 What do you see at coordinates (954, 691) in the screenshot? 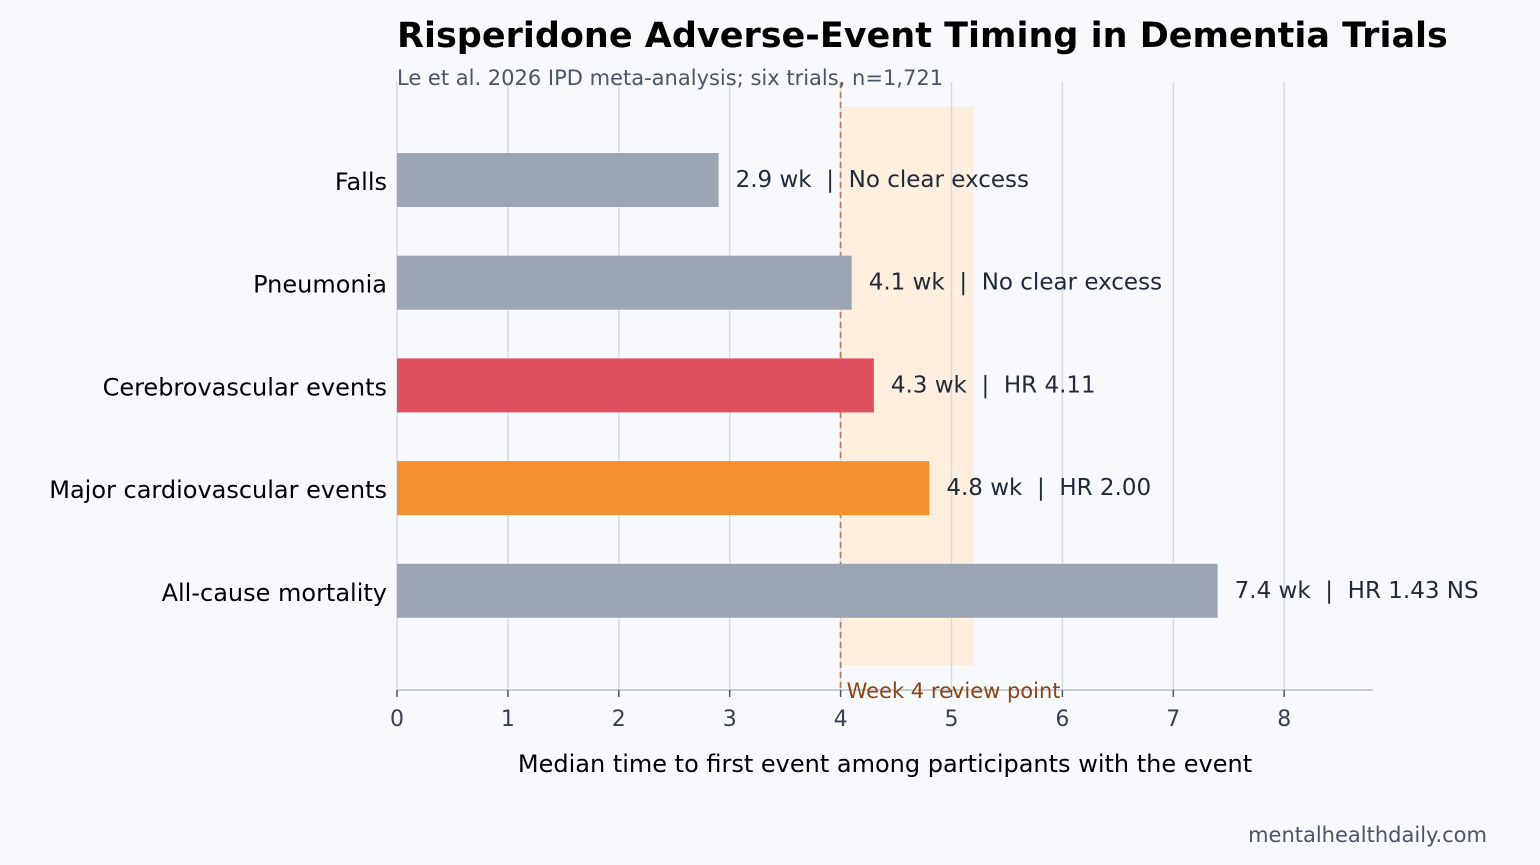
I see `reference-line-label: Week 4 review point` at bounding box center [954, 691].